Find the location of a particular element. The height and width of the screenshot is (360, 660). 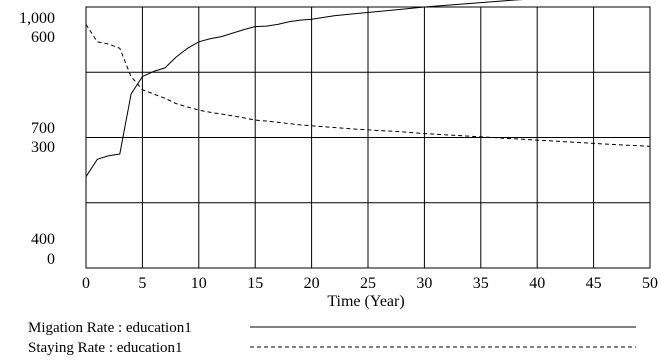

x-tick-label: 50 is located at coordinates (650, 283).